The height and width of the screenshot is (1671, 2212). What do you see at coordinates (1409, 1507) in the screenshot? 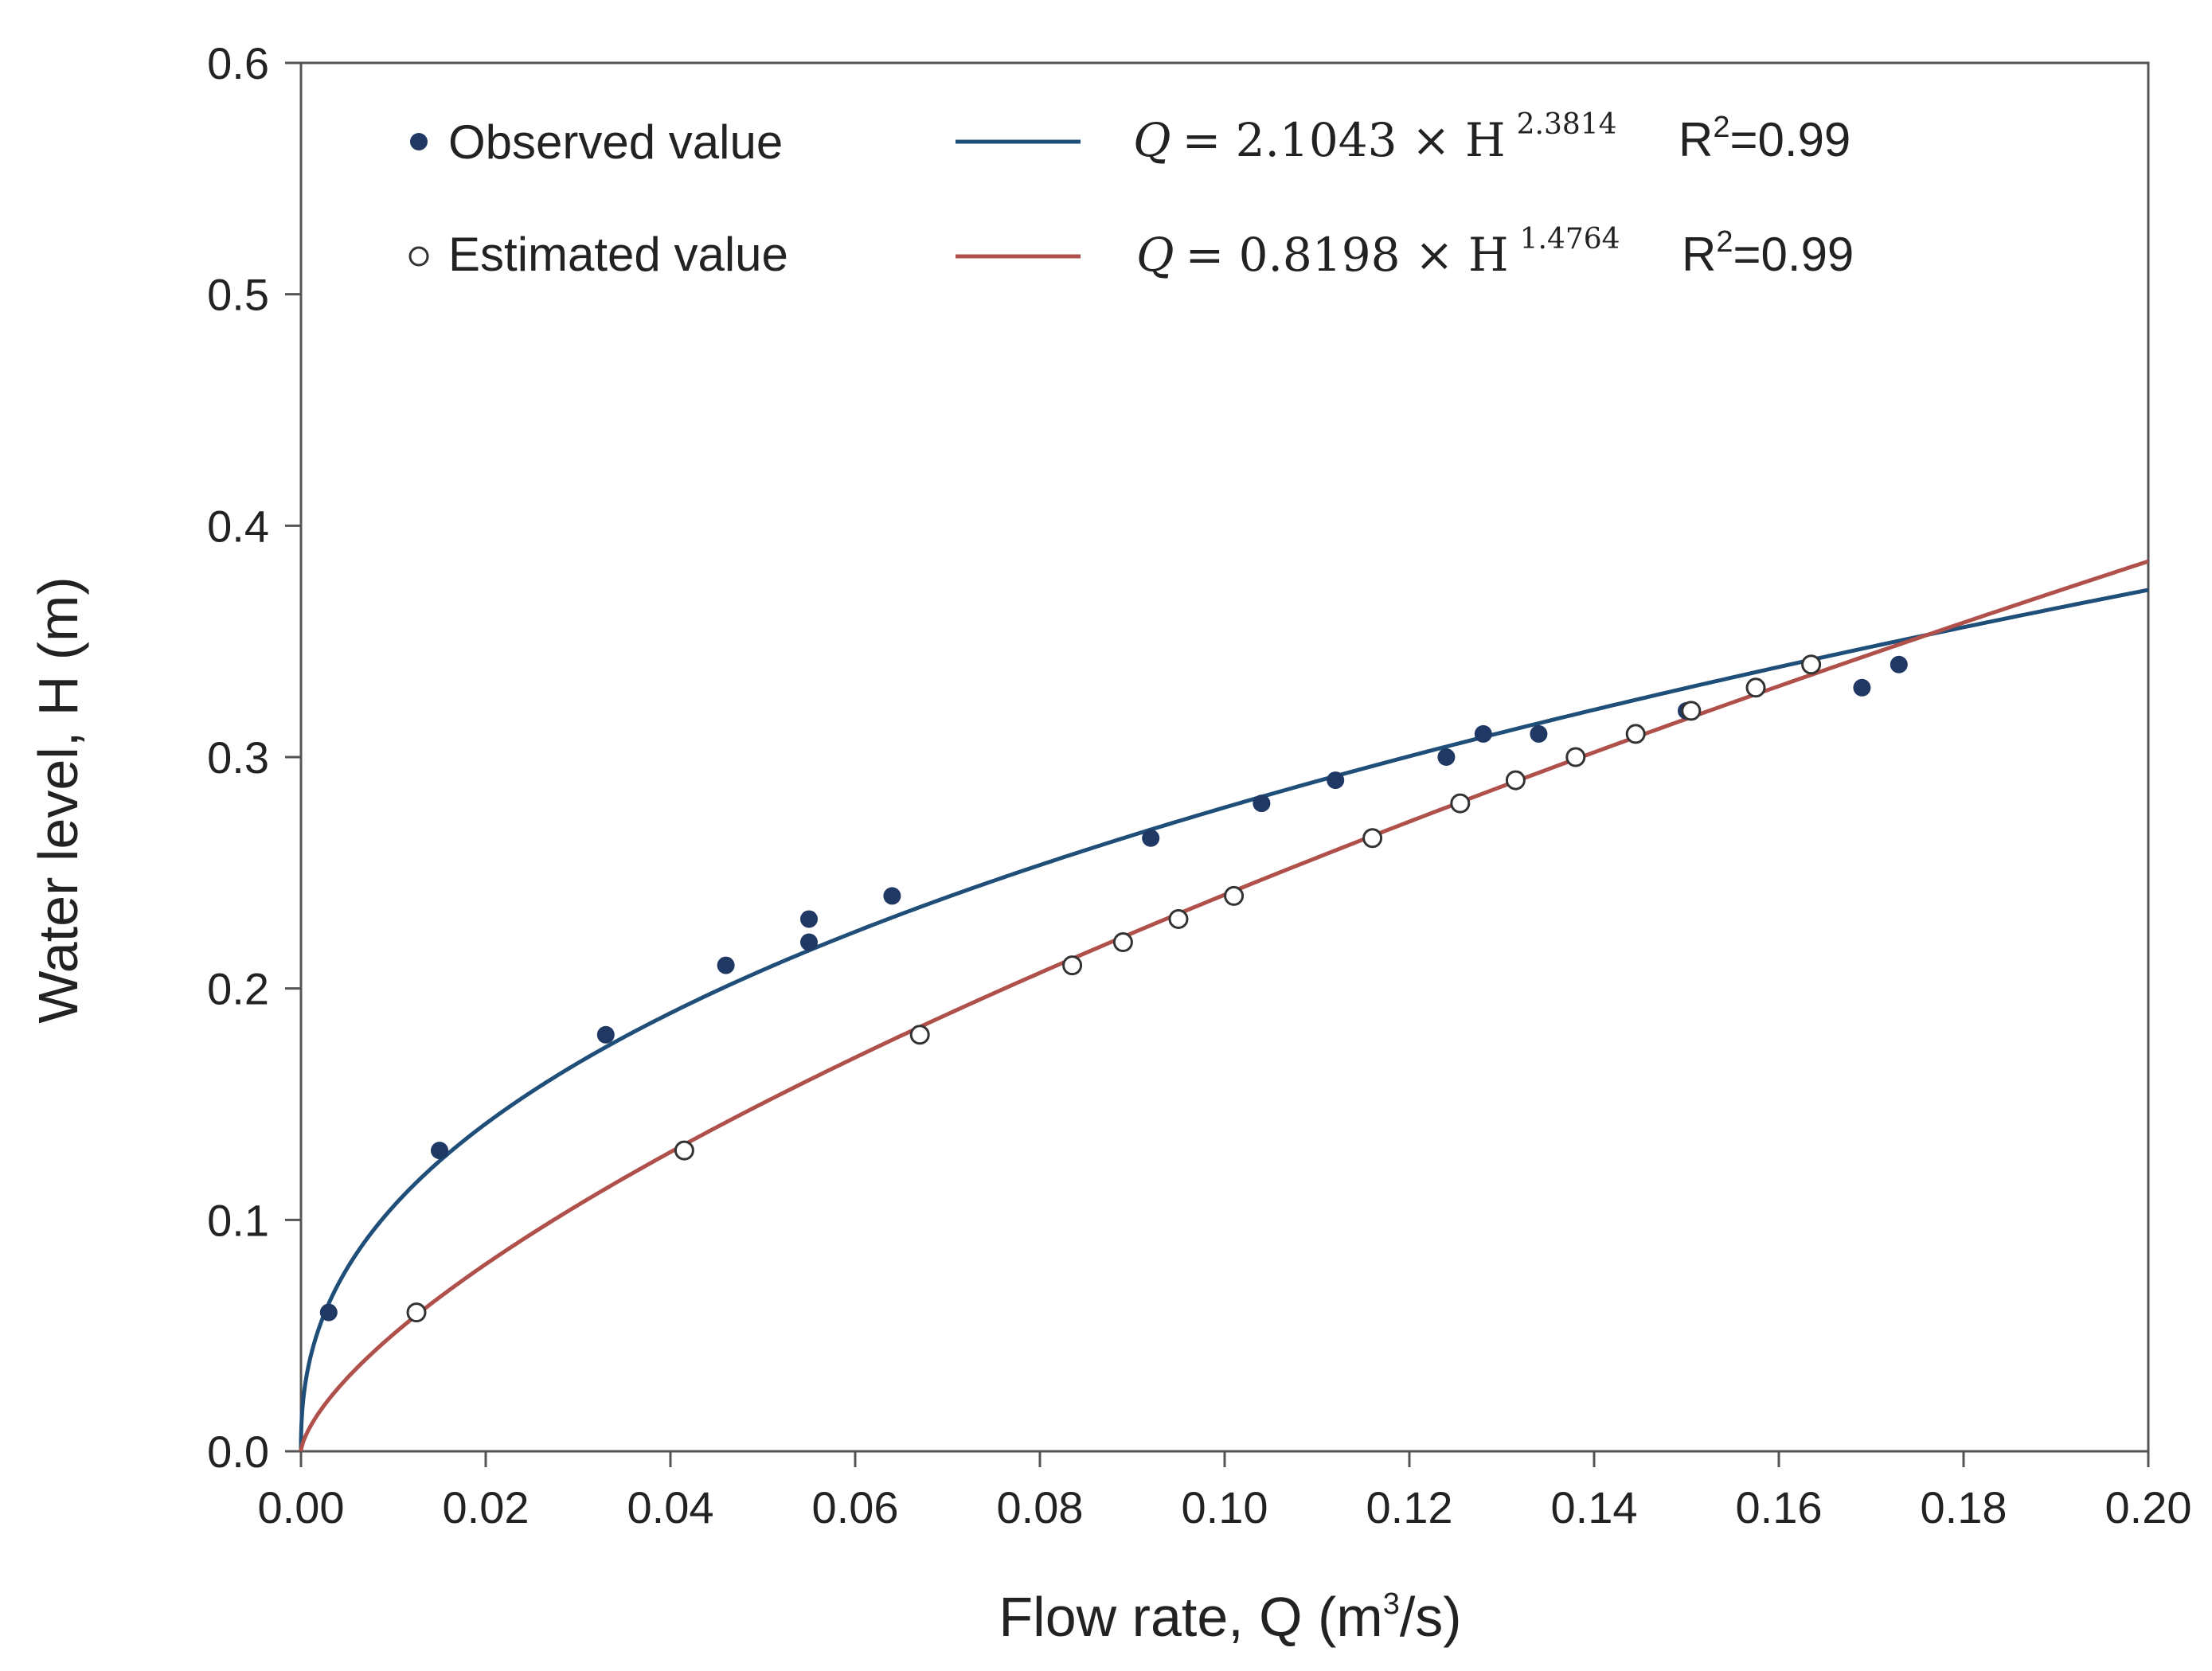
I see `x-tick-label: 0.12` at bounding box center [1409, 1507].